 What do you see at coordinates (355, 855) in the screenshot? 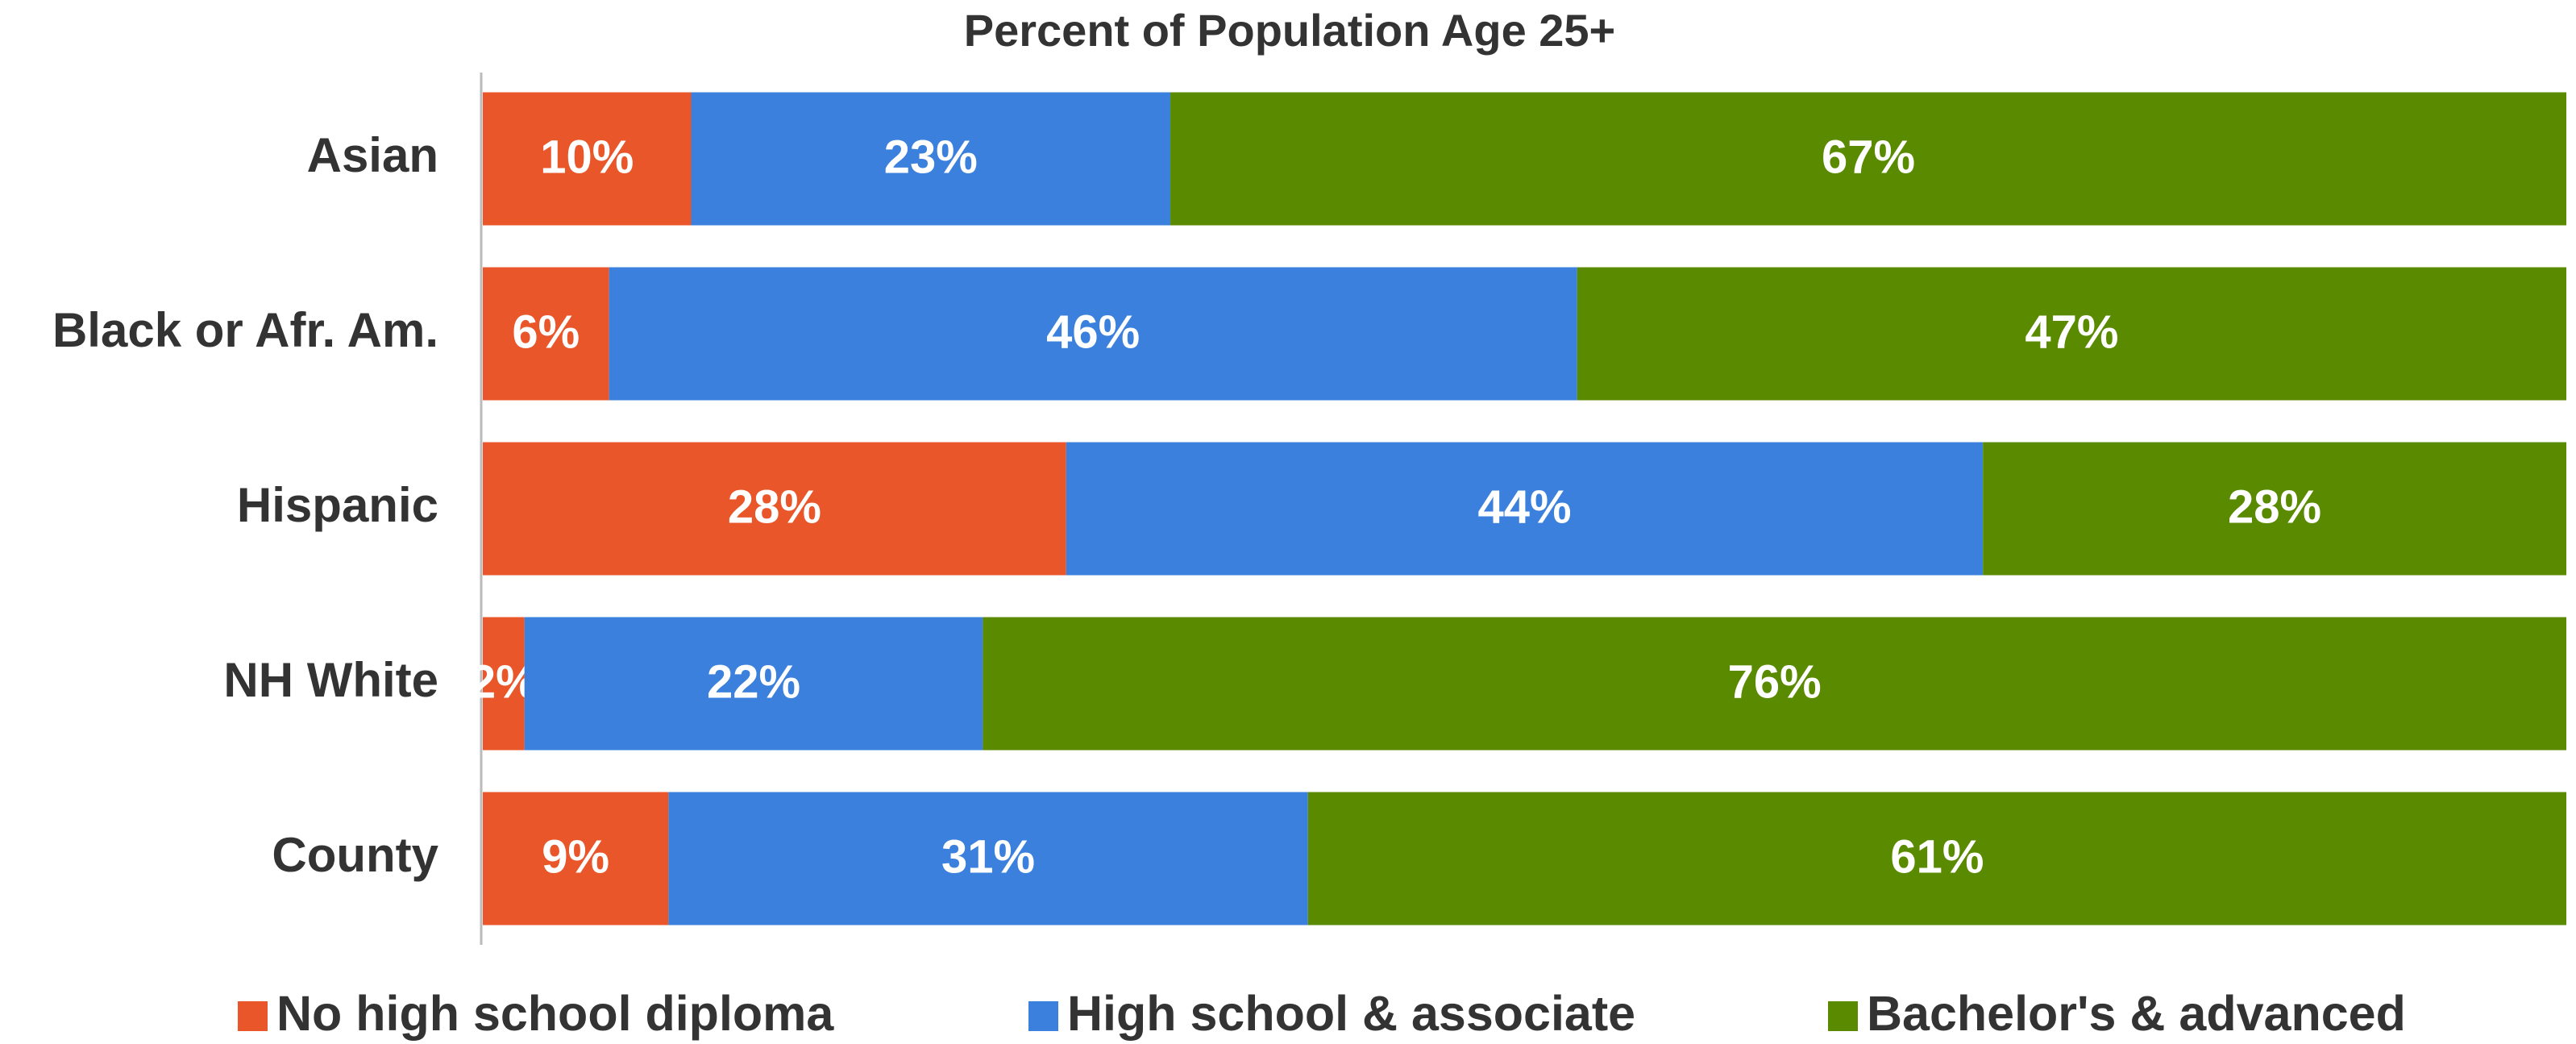
I see `y-tick-label: County` at bounding box center [355, 855].